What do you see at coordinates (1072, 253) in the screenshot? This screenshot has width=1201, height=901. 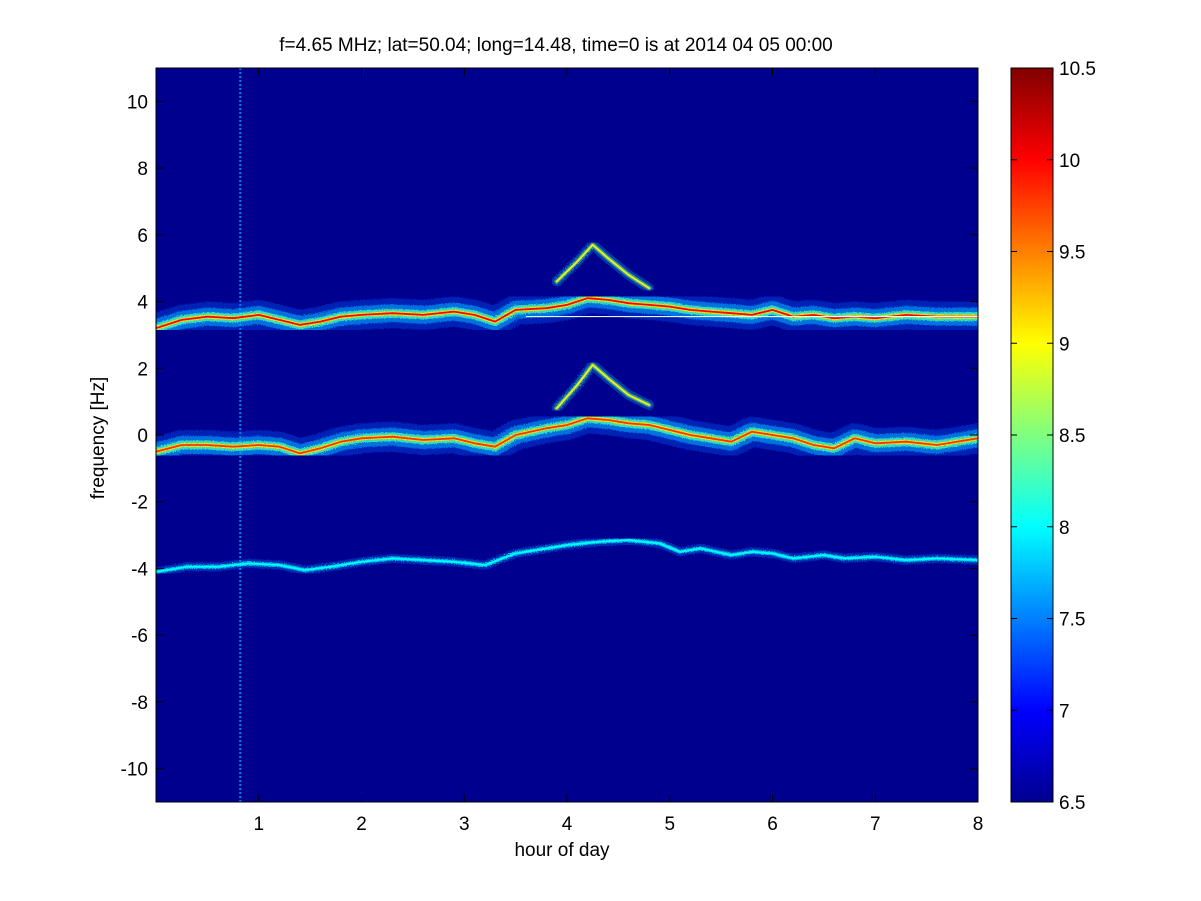 I see `colorbar-tick-label: 9.5` at bounding box center [1072, 253].